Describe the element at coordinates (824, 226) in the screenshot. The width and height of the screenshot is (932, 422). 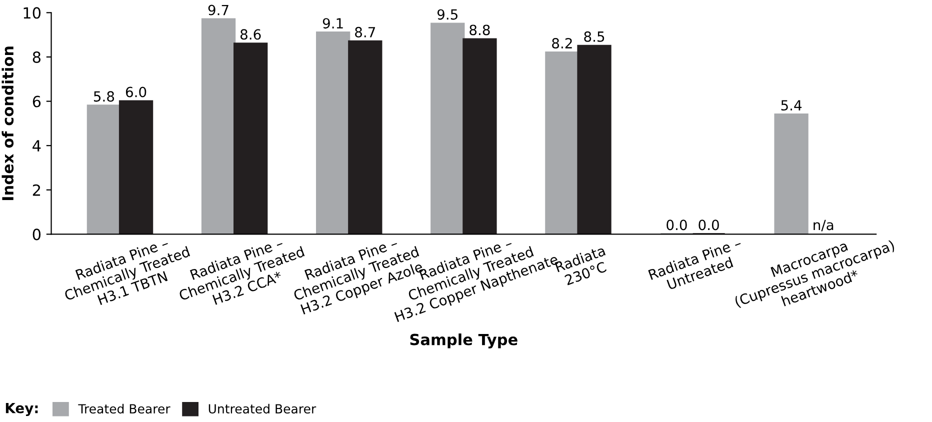
I see `text: n/a` at that location.